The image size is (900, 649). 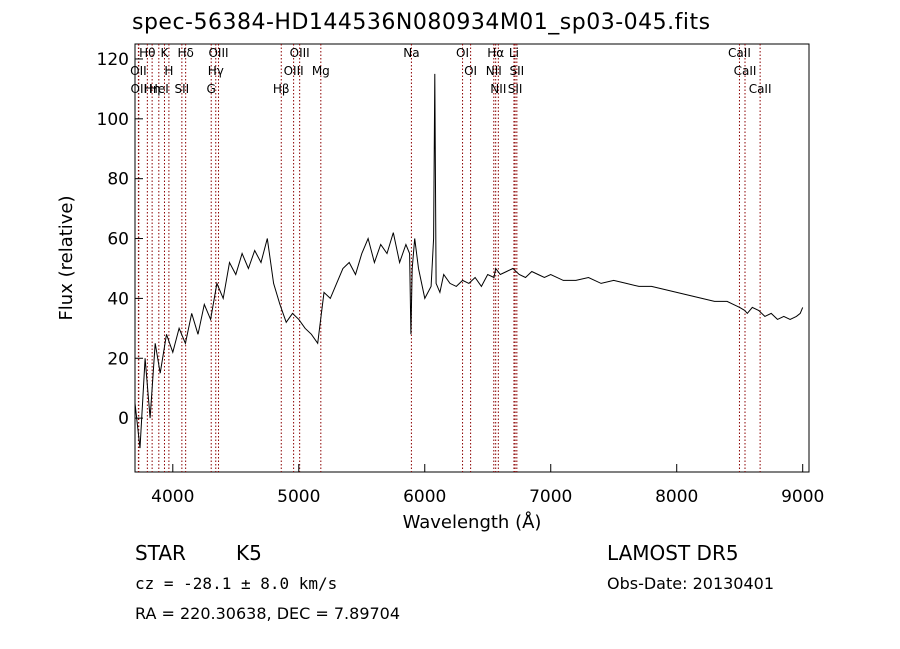 I want to click on x-tick-label-1: 5000, so click(x=298, y=497).